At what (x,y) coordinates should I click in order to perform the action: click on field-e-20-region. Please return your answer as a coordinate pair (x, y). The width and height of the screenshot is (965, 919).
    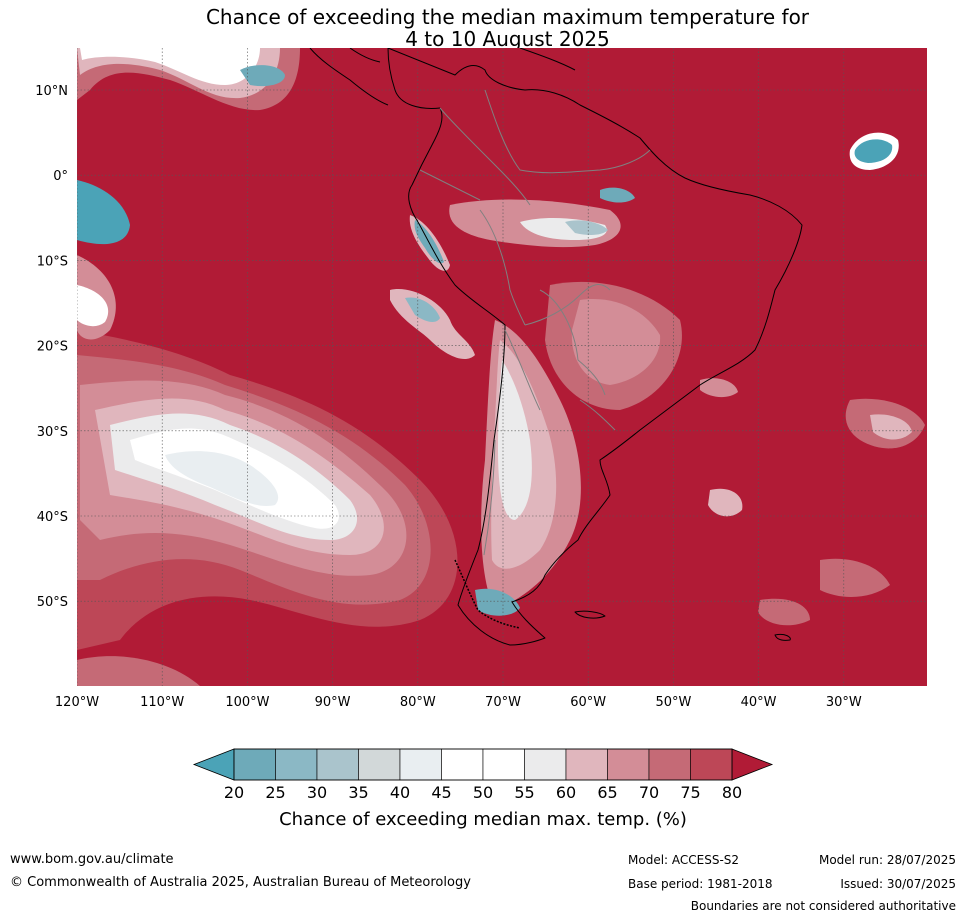
    Looking at the image, I should click on (873, 151).